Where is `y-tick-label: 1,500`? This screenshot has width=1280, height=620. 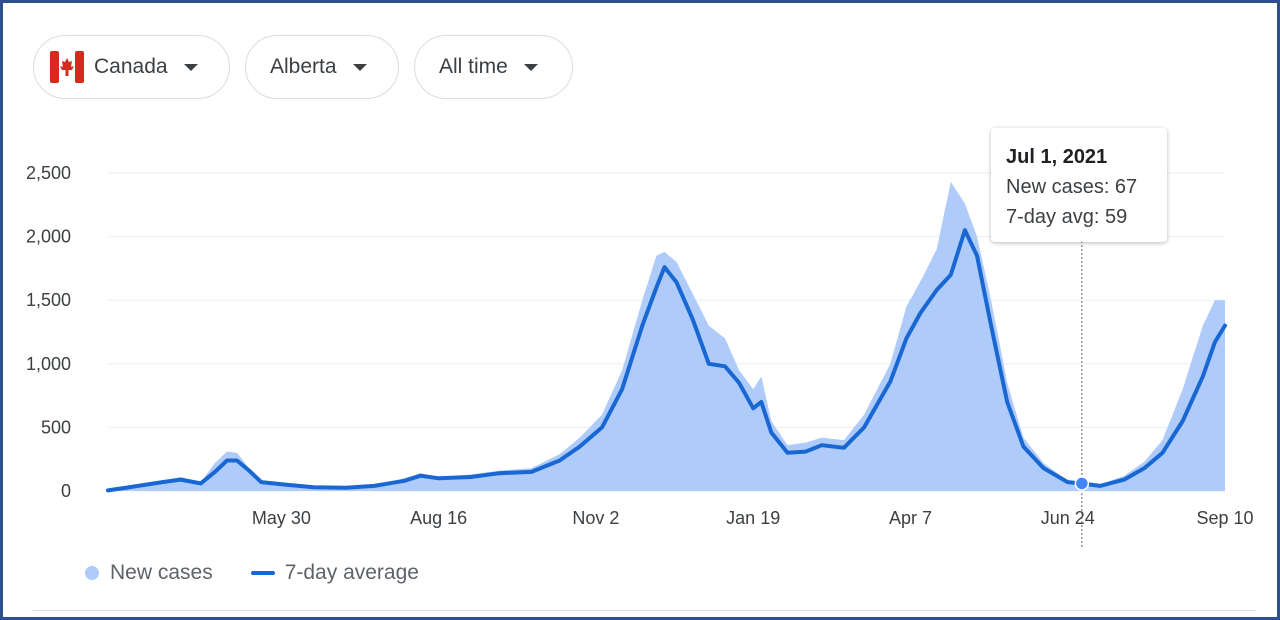 y-tick-label: 1,500 is located at coordinates (48, 300).